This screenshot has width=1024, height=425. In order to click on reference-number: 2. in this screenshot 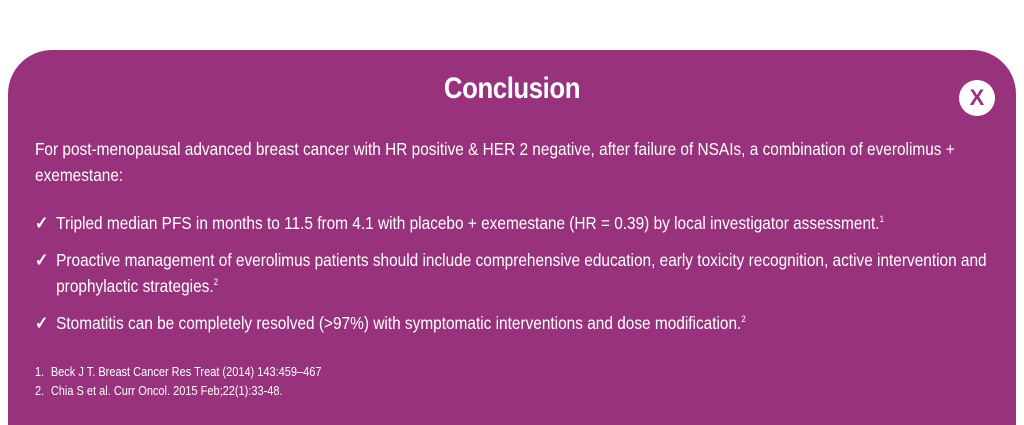, I will do `click(40, 391)`.